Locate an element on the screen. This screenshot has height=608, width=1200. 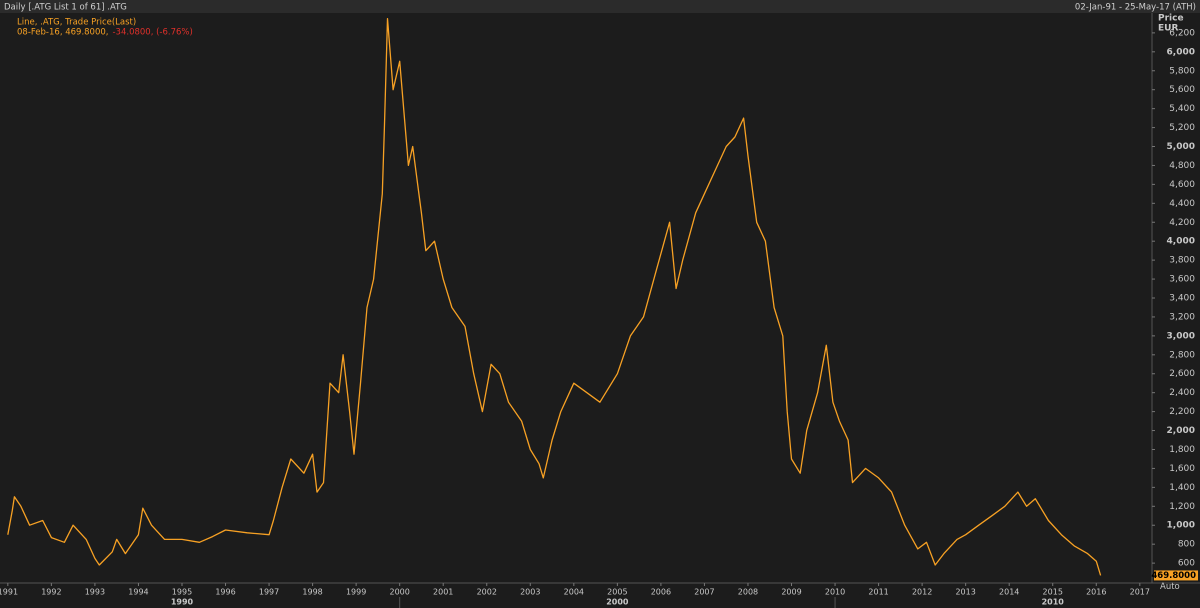
y-tick-label: 3,600 is located at coordinates (1182, 280).